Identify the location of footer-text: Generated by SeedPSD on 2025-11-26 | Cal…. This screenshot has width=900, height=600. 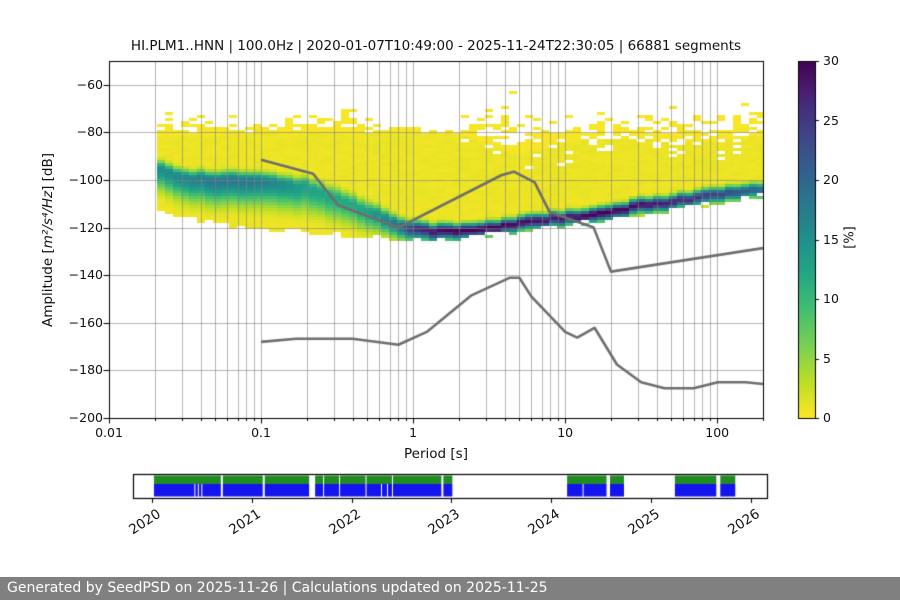
(277, 588).